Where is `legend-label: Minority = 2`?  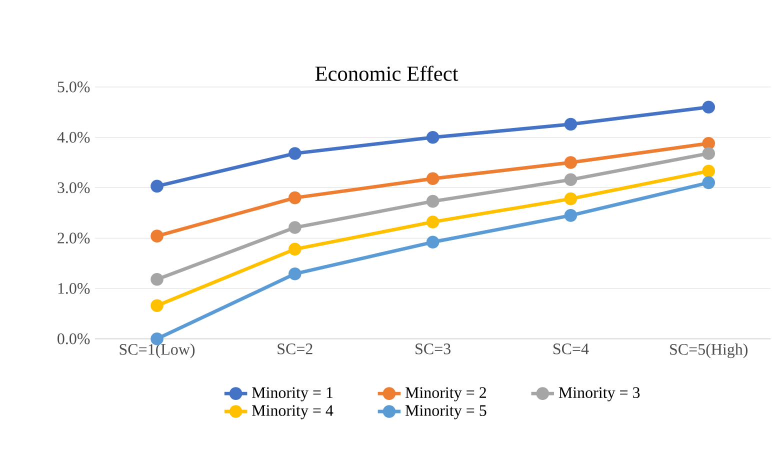
legend-label: Minority = 2 is located at coordinates (445, 394).